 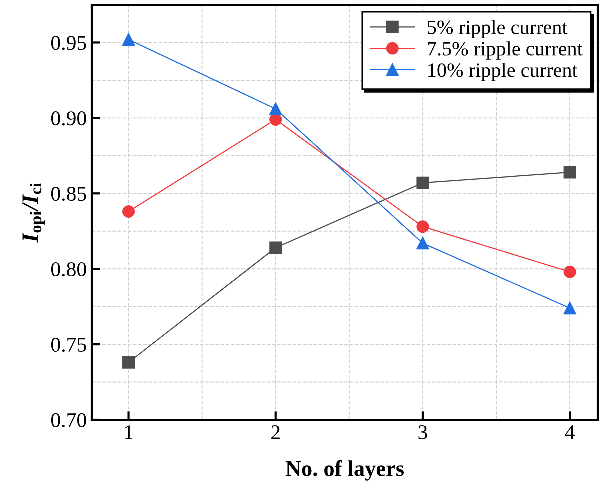 What do you see at coordinates (34, 213) in the screenshot?
I see `y-axis-title: I$_{opi}$/I$_{ci}$` at bounding box center [34, 213].